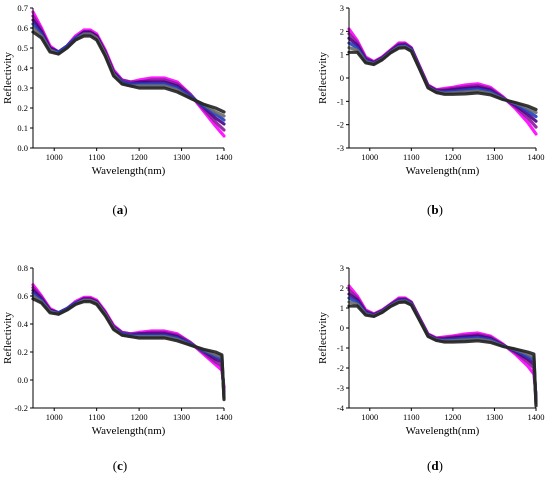 Image resolution: width=550 pixels, height=478 pixels. Describe the element at coordinates (443, 431) in the screenshot. I see `x-axis-label-d: Wavelength(nm)` at that location.